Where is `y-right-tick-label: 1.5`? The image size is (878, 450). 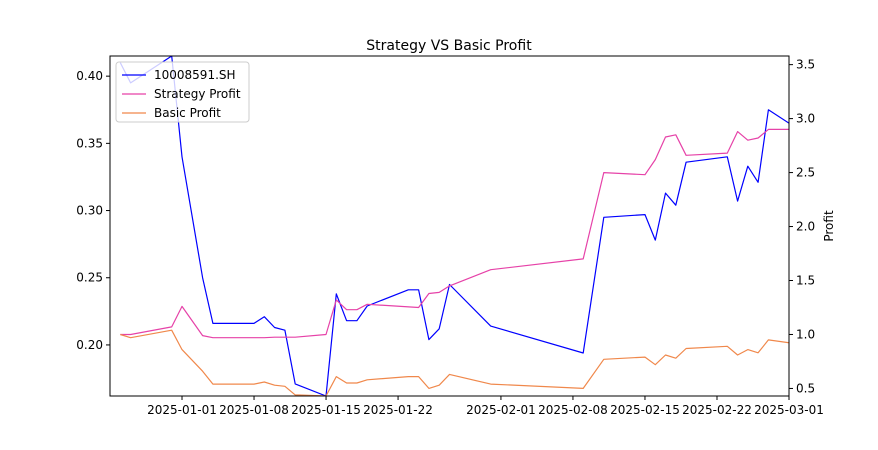
y-right-tick-label: 1.5 is located at coordinates (805, 281).